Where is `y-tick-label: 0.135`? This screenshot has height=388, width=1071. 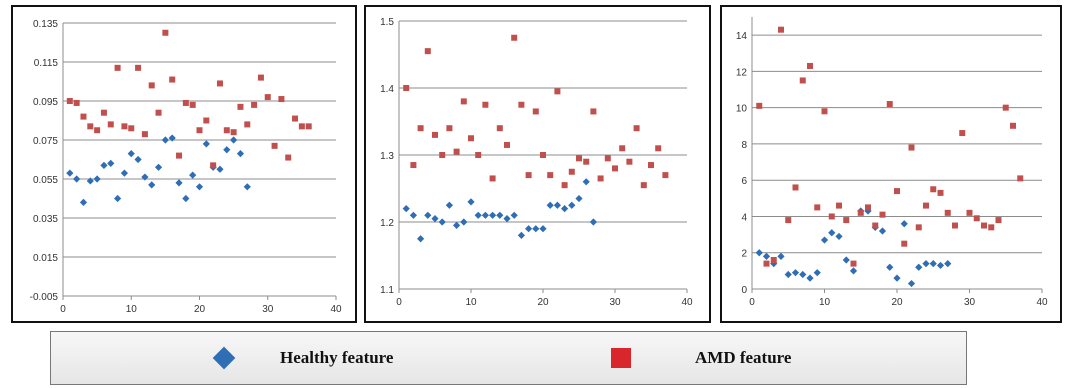 y-tick-label: 0.135 is located at coordinates (45, 24).